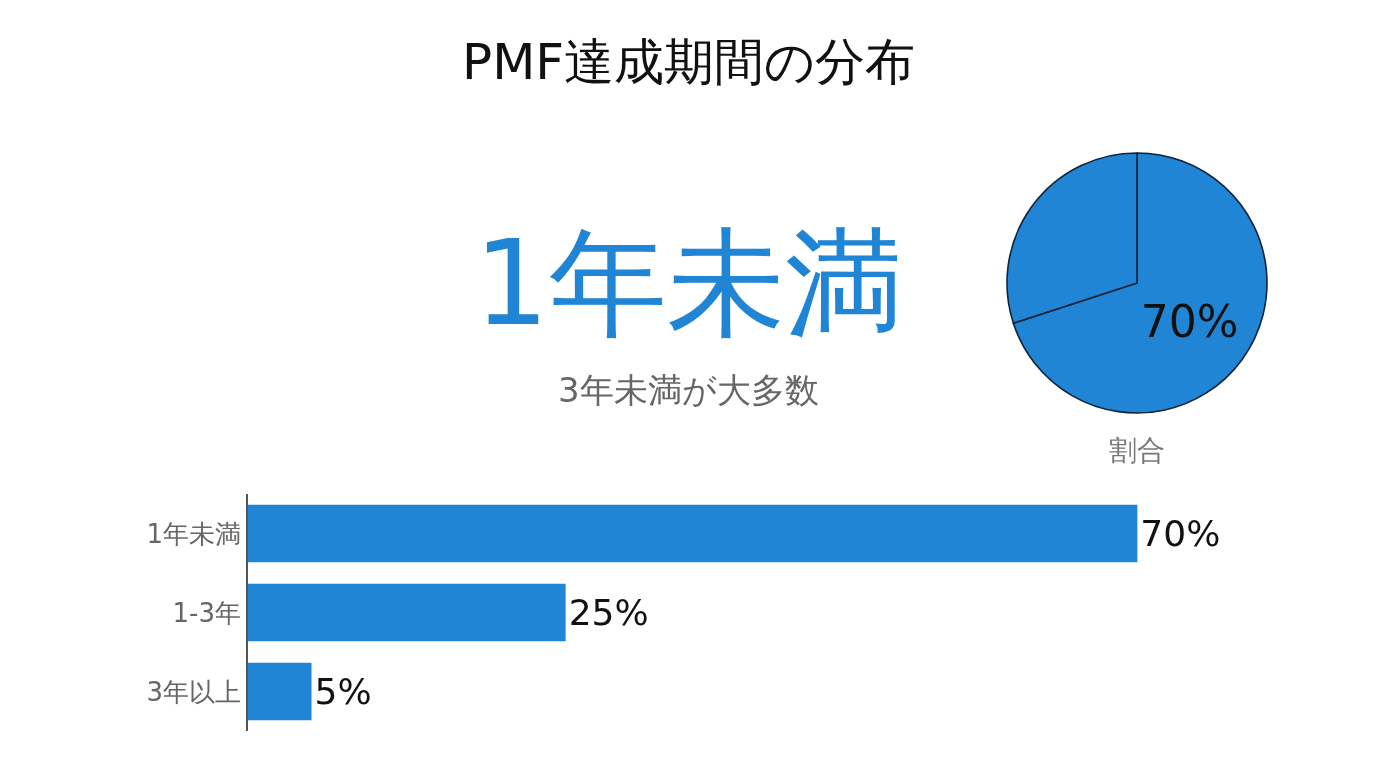 This screenshot has width=1376, height=768. Describe the element at coordinates (689, 283) in the screenshot. I see `text: 1年未満` at that location.